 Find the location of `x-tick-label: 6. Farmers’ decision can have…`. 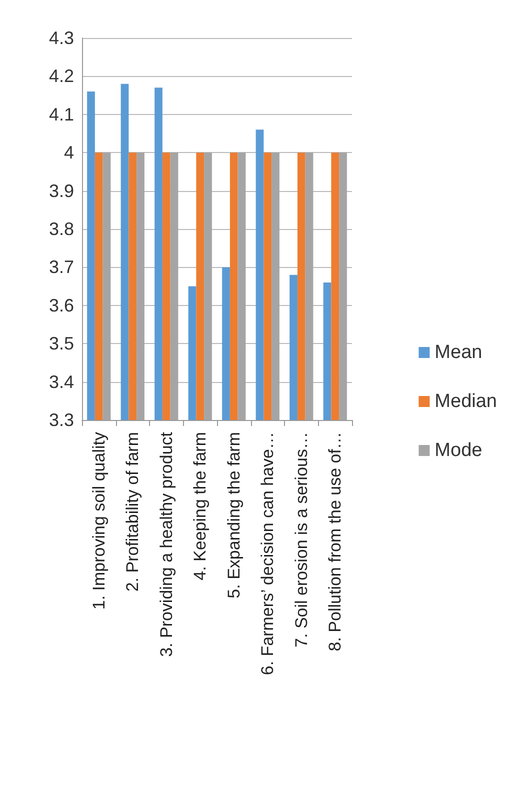

x-tick-label: 6. Farmers’ decision can have… is located at coordinates (268, 554).